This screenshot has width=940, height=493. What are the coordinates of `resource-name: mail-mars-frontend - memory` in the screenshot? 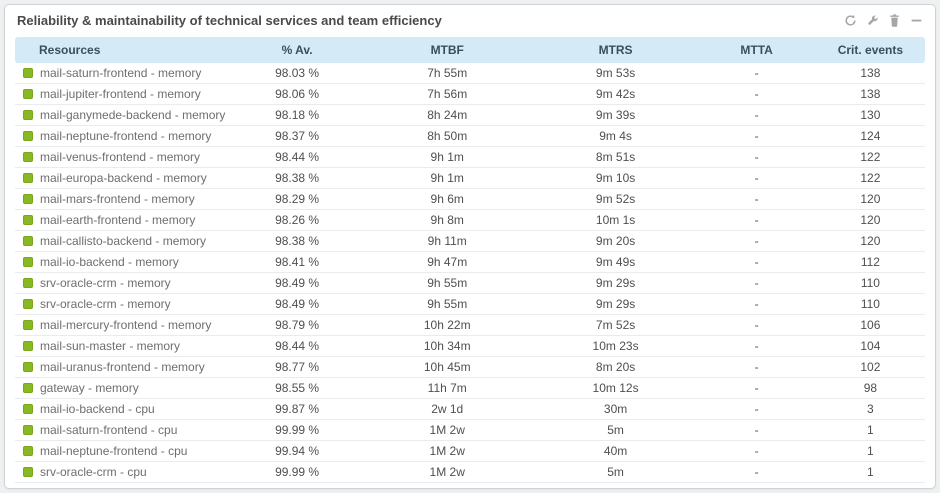 It's located at (117, 199).